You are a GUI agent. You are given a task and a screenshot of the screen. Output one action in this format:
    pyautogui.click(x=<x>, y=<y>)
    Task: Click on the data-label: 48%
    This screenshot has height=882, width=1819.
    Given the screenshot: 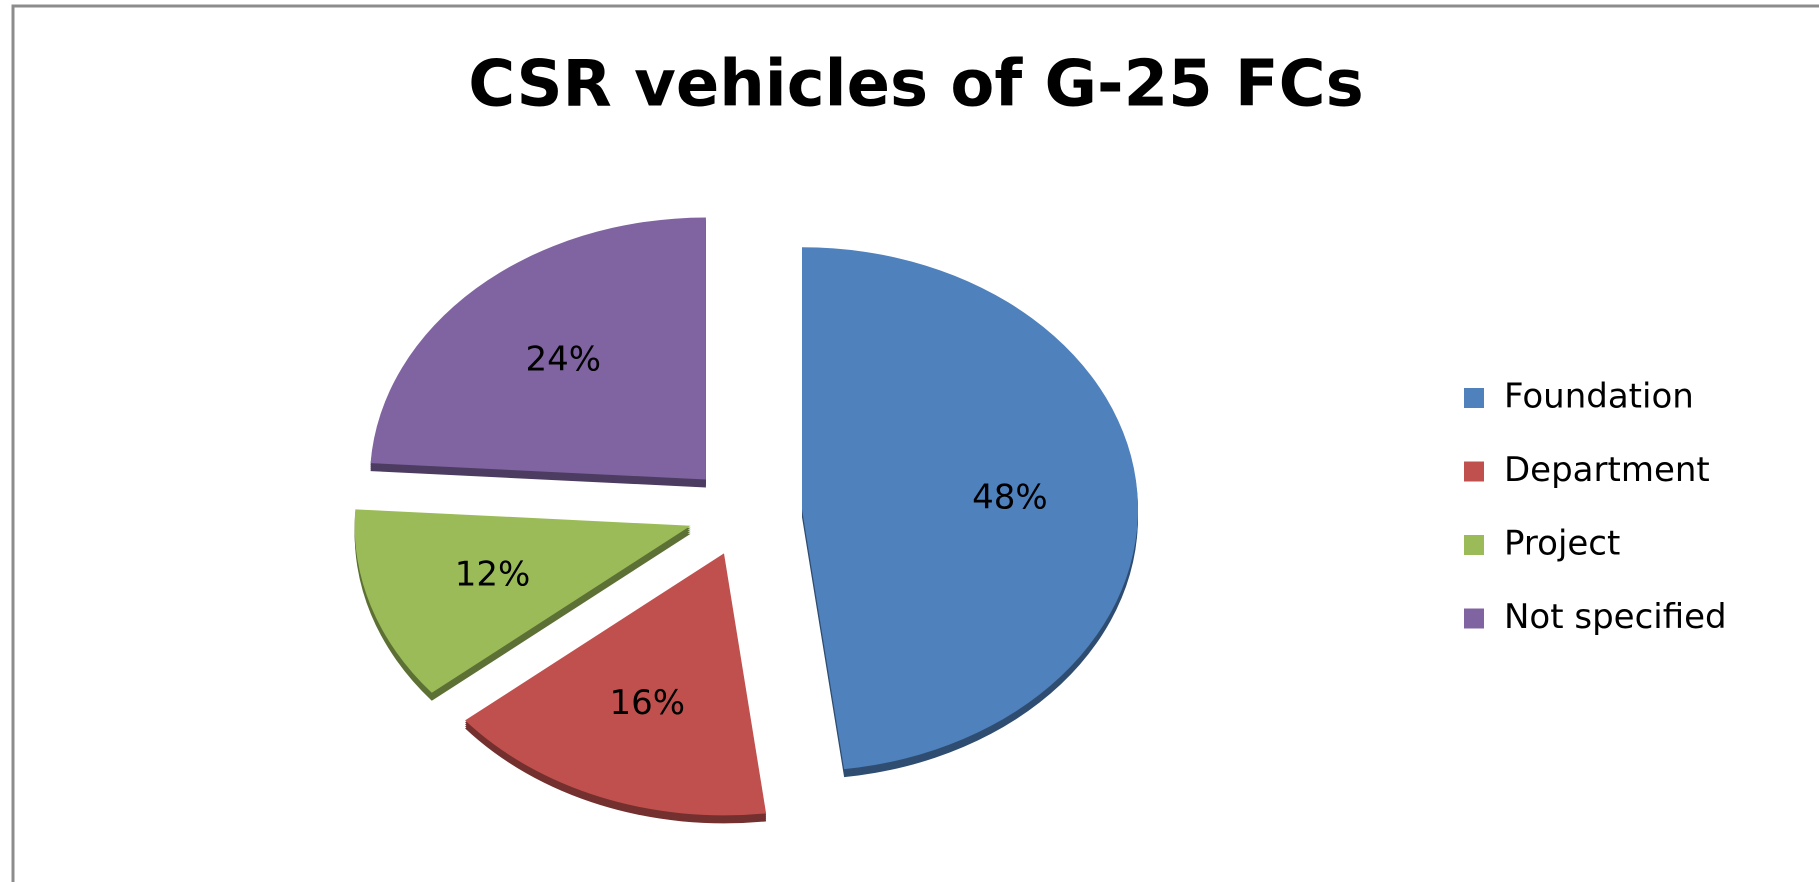 What is the action you would take?
    pyautogui.click(x=1010, y=498)
    